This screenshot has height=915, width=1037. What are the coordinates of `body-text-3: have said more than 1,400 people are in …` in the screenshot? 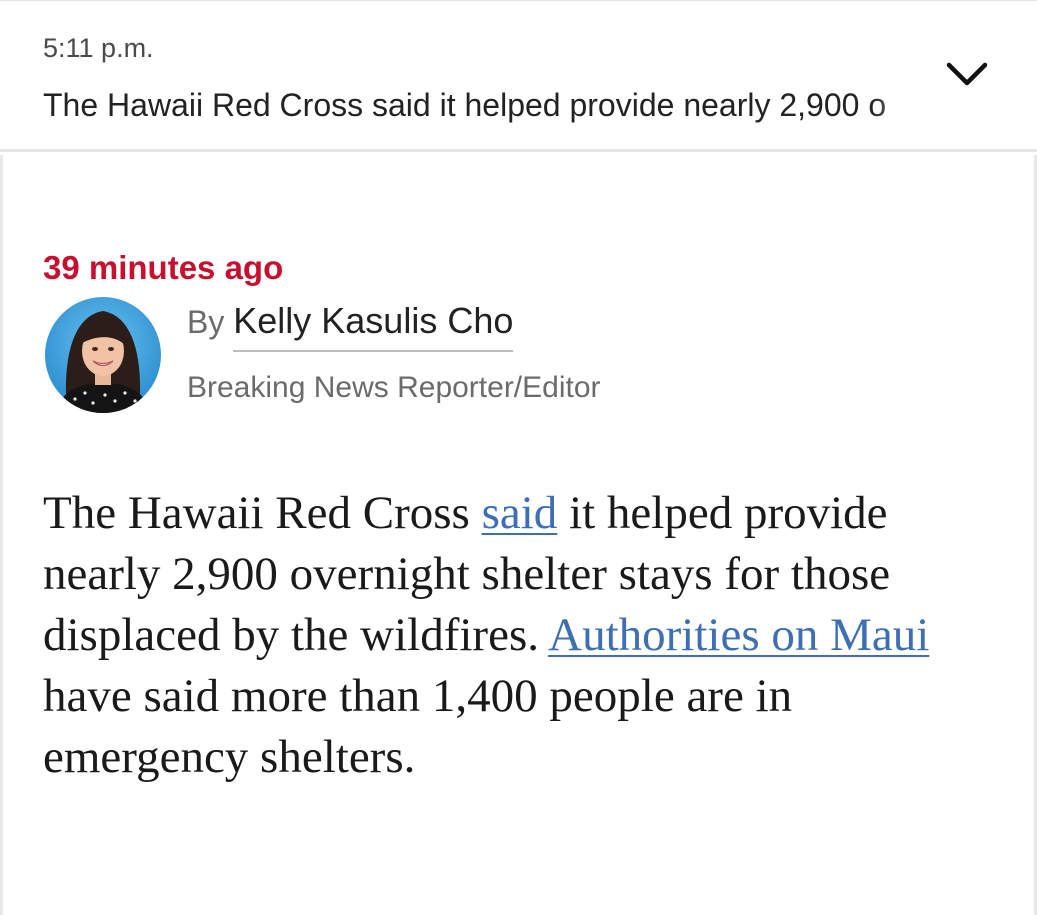 It's located at (418, 726).